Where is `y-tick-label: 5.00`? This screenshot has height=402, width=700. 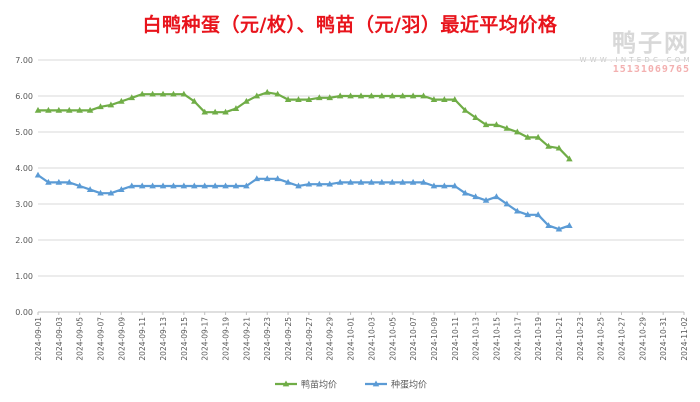 y-tick-label: 5.00 is located at coordinates (24, 132).